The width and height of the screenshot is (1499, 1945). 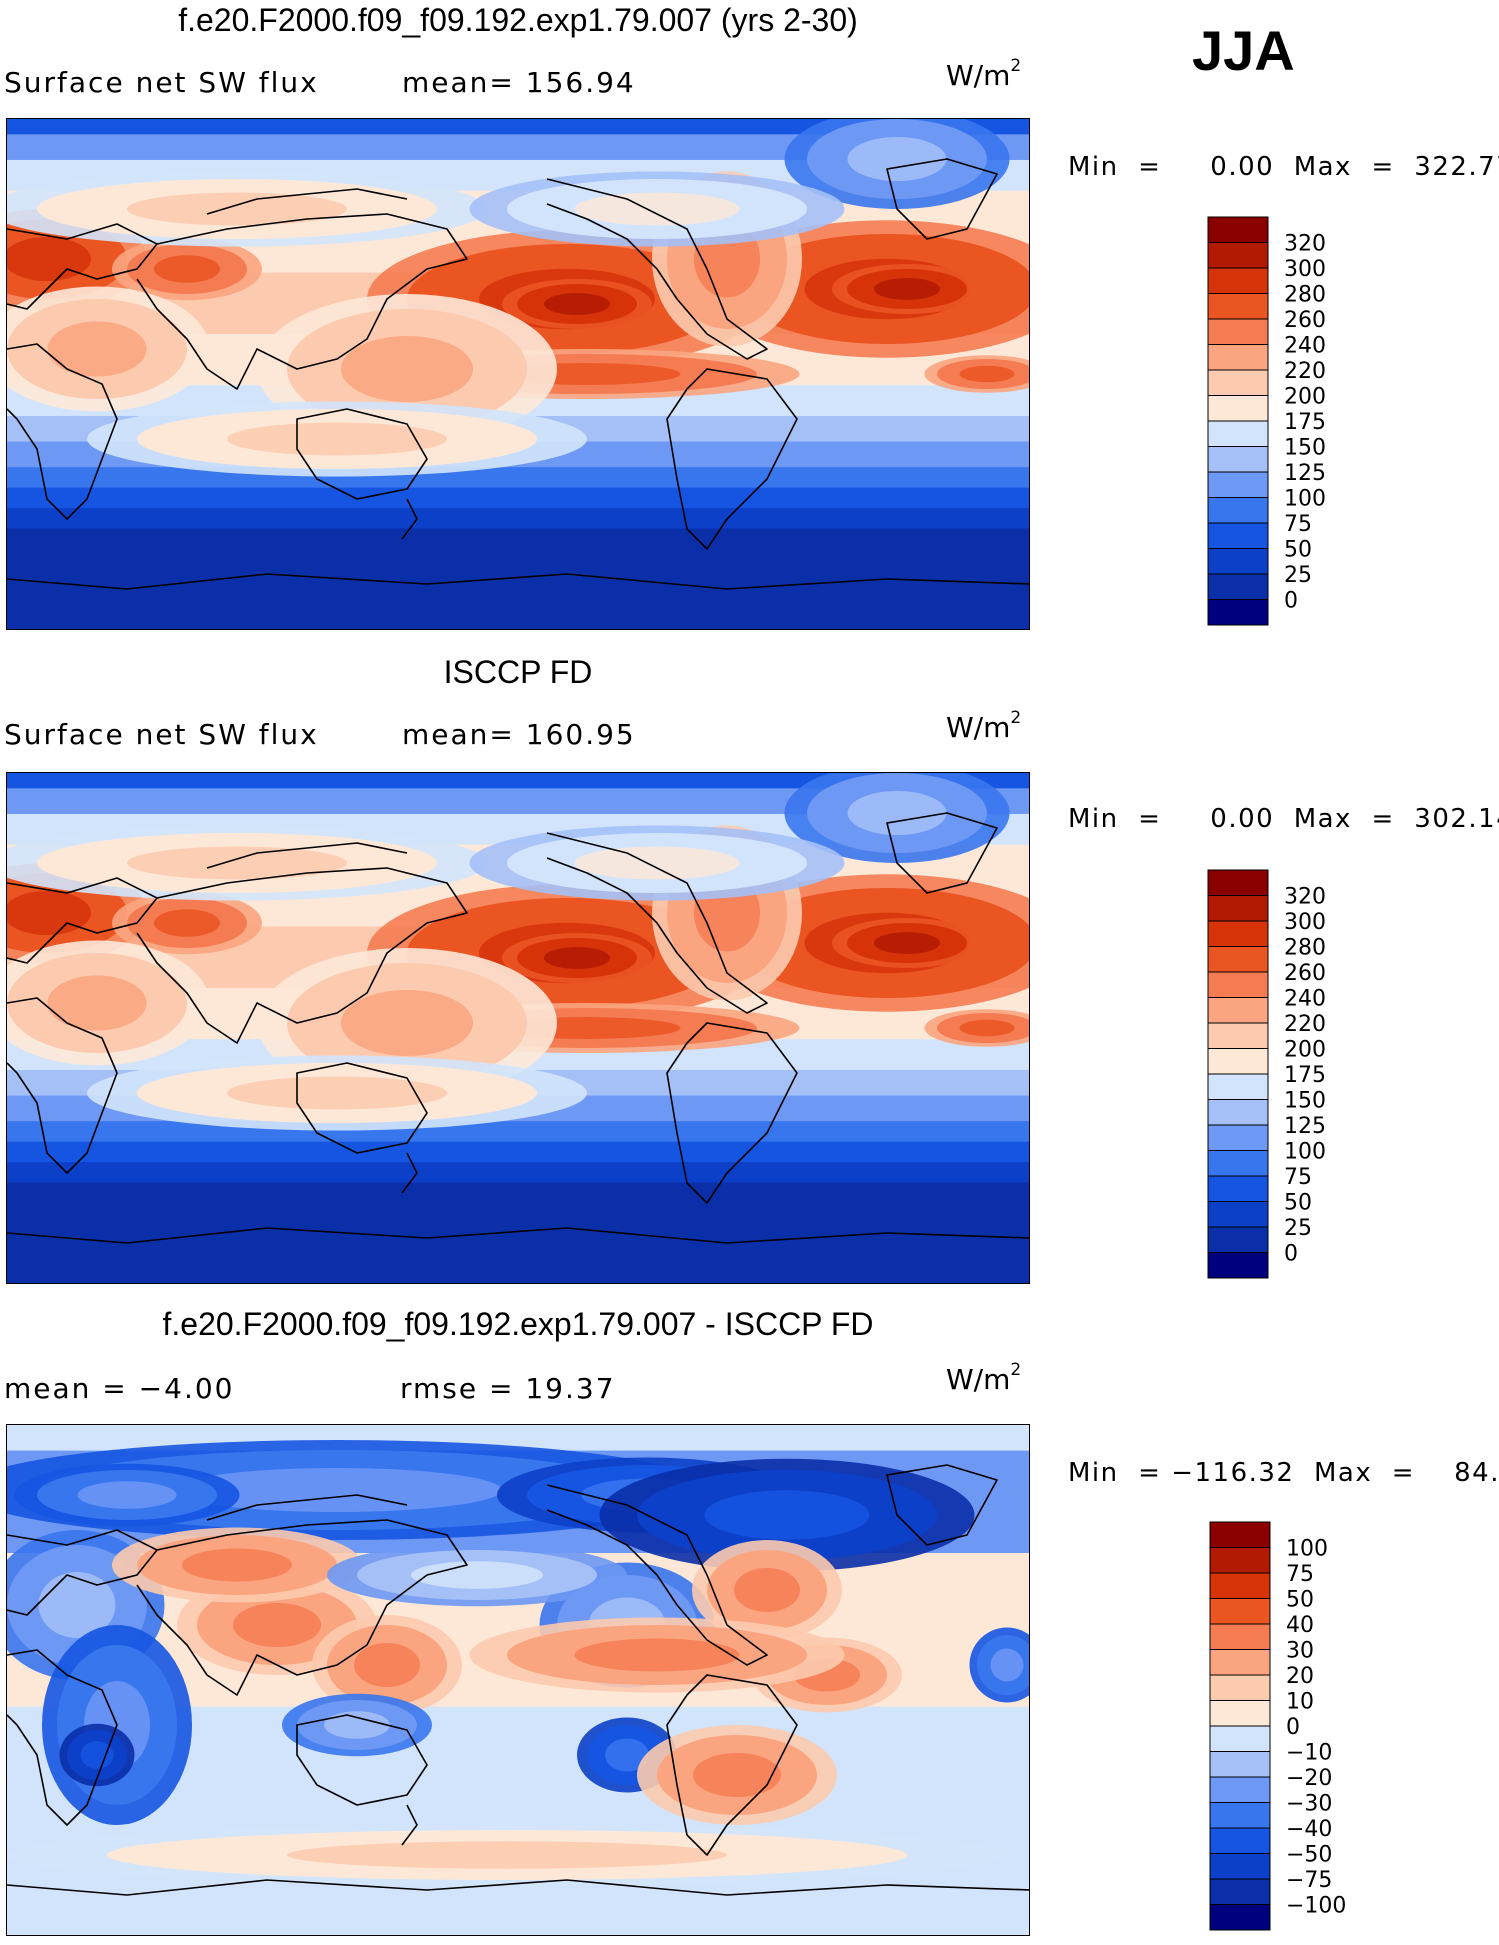 What do you see at coordinates (1300, 1625) in the screenshot?
I see `colorbar-tick-label: 40` at bounding box center [1300, 1625].